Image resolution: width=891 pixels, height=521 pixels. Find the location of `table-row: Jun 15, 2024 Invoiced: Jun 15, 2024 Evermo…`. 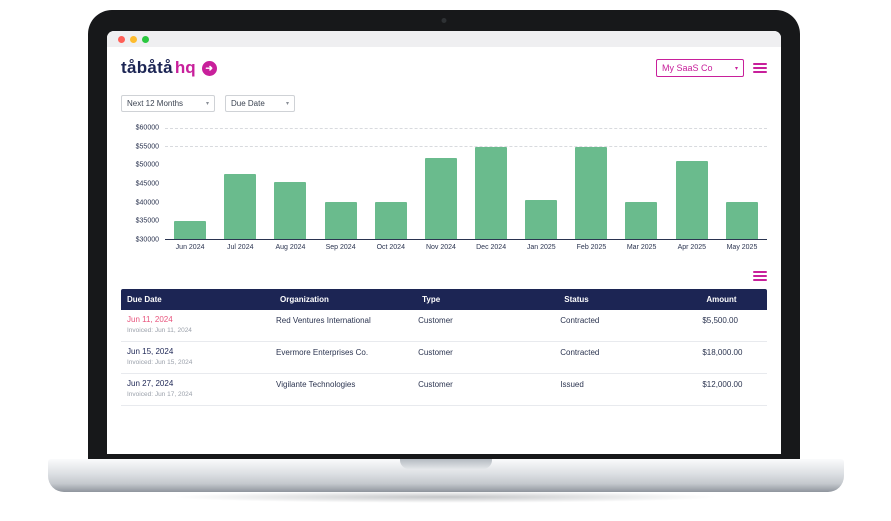

table-row: Jun 15, 2024 Invoiced: Jun 15, 2024 Evermo… is located at coordinates (444, 357).